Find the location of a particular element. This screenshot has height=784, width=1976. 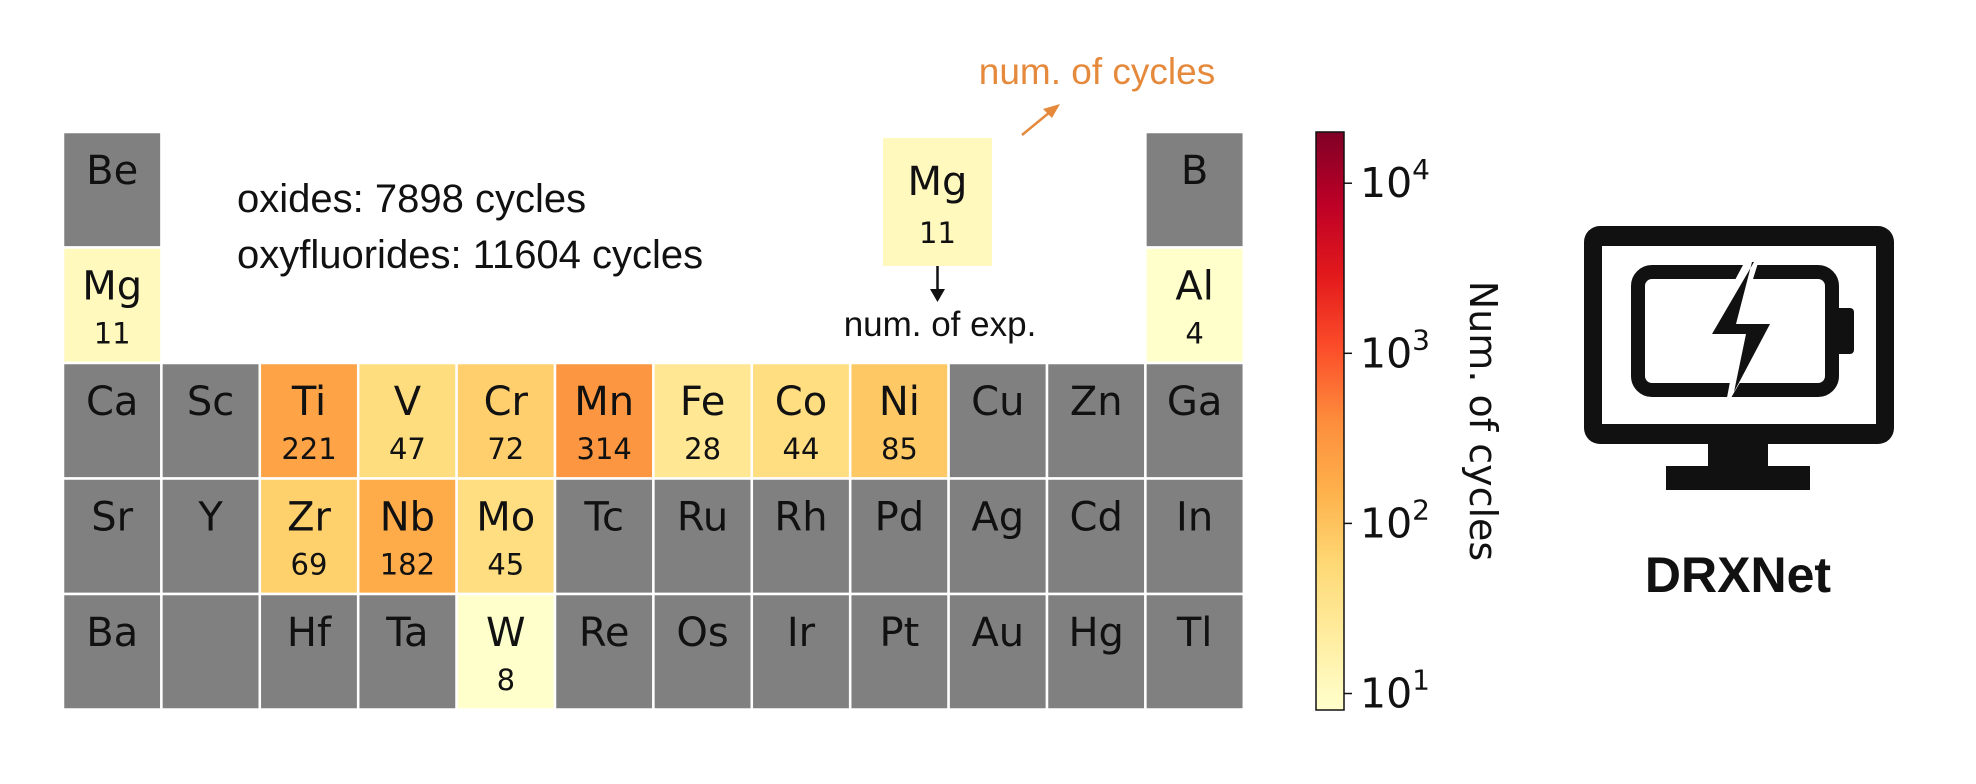

element-count: 28 is located at coordinates (702, 449).